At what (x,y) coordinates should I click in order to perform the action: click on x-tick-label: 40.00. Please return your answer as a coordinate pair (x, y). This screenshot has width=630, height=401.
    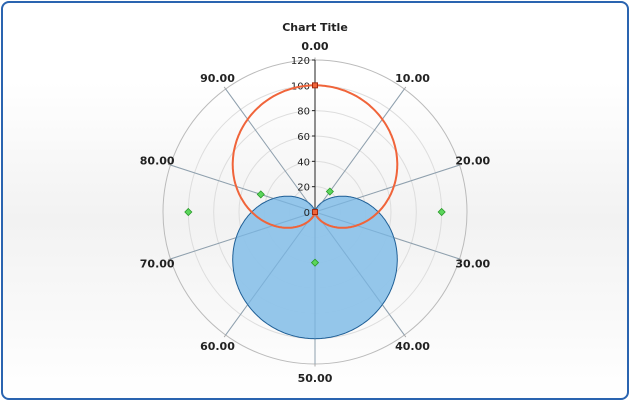
    Looking at the image, I should click on (412, 346).